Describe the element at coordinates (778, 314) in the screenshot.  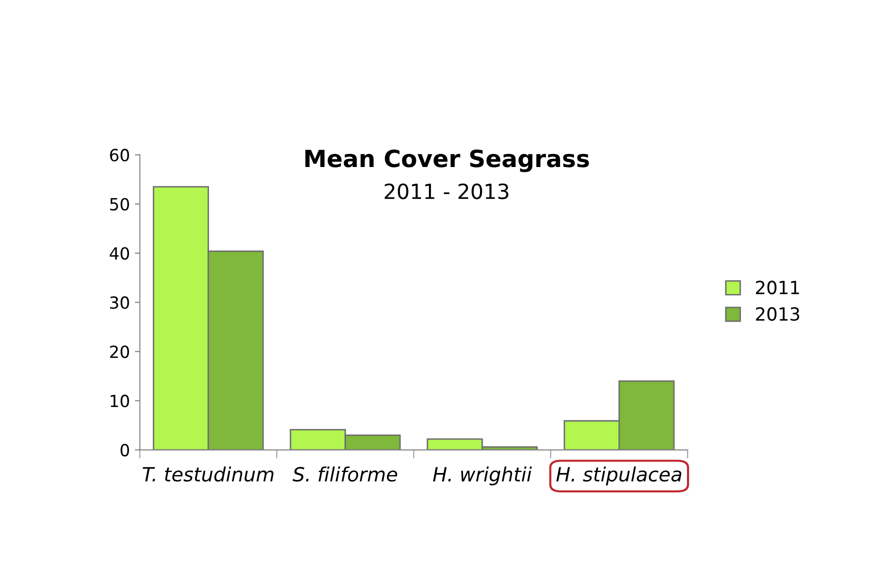
I see `legend-label: 2013` at that location.